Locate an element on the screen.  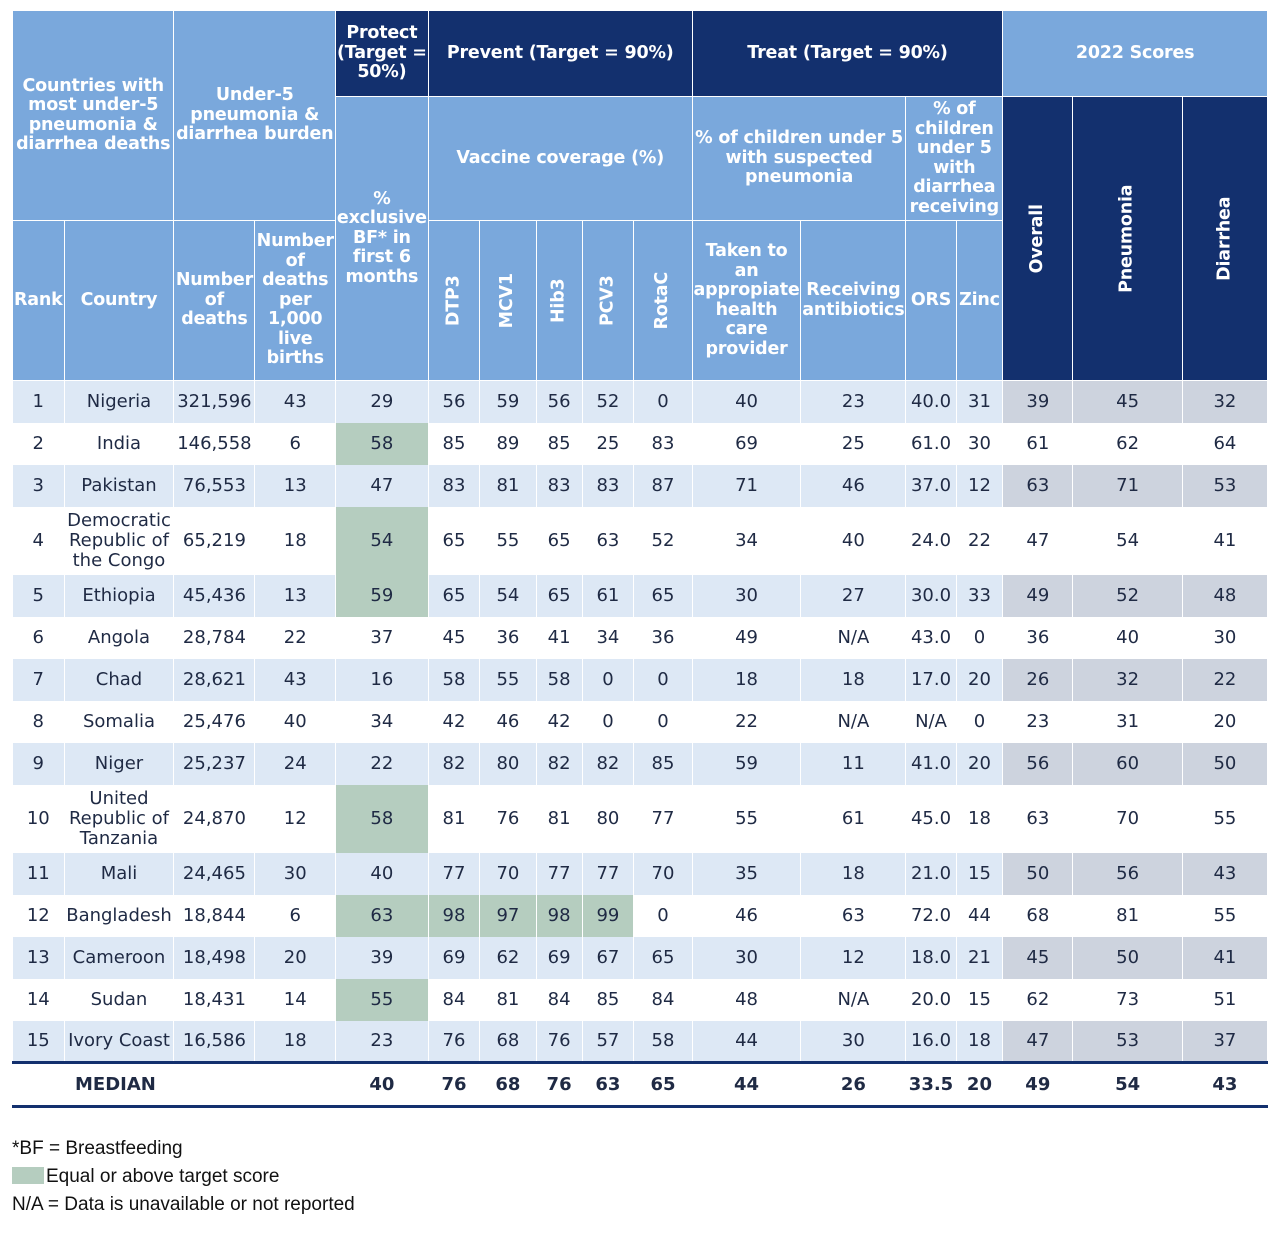
median-dtp3: 76 is located at coordinates (454, 1084).